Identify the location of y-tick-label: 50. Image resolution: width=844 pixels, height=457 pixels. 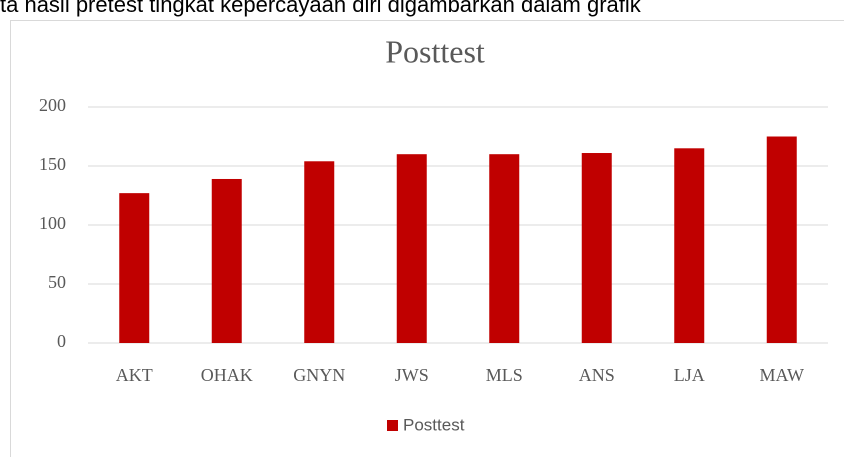
(57, 282).